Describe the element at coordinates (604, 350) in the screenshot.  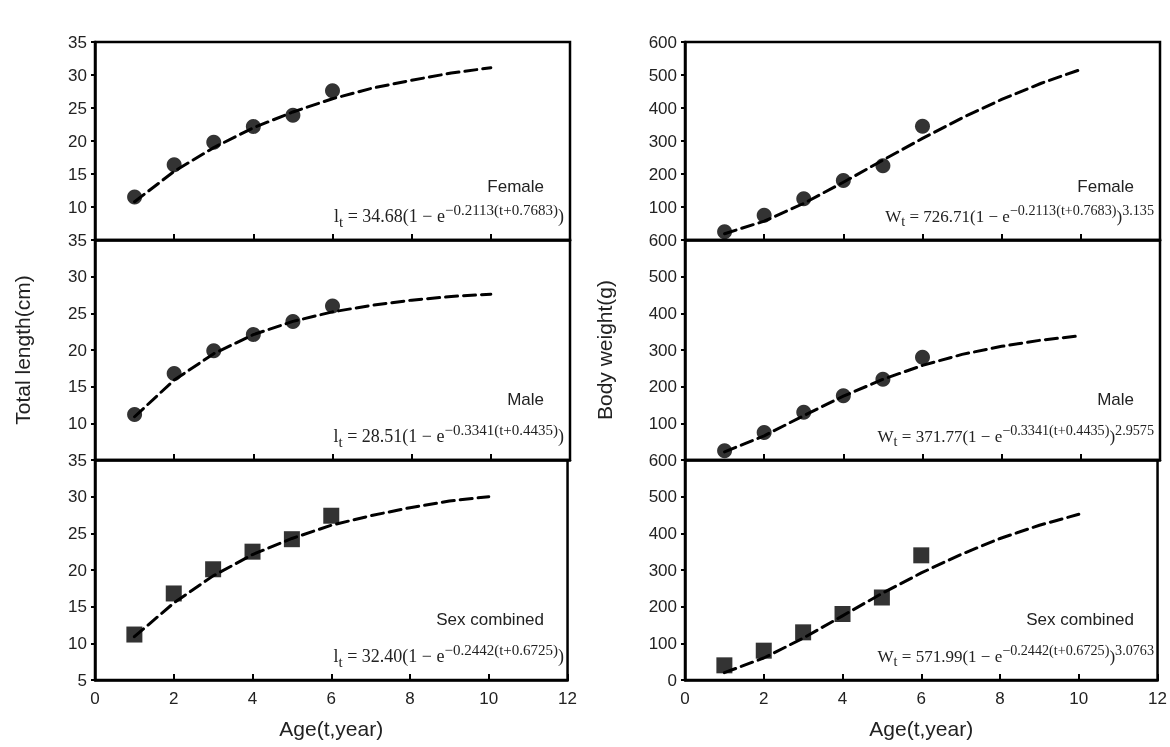
I see `y-axis-title: Body weight(g)` at that location.